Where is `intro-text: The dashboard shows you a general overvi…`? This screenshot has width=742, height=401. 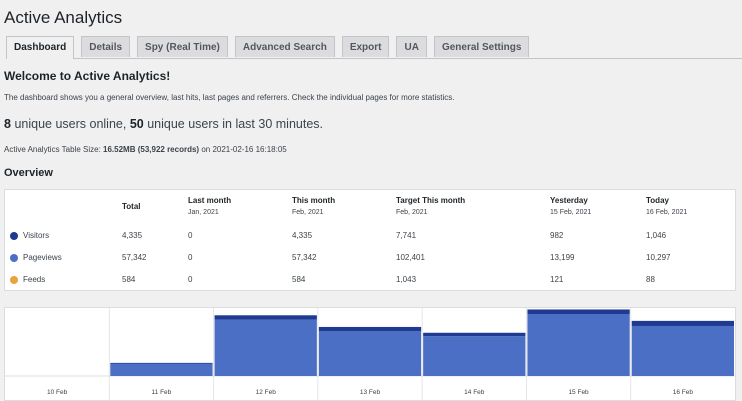
intro-text: The dashboard shows you a general overvi… is located at coordinates (229, 97).